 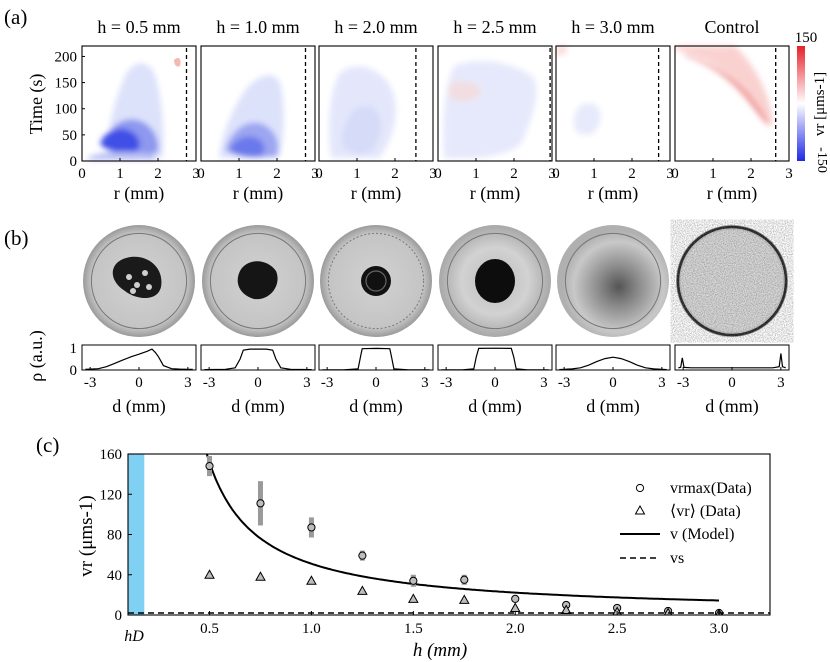 What do you see at coordinates (494, 27) in the screenshot?
I see `heatmap-title: h = 2.5 mm` at bounding box center [494, 27].